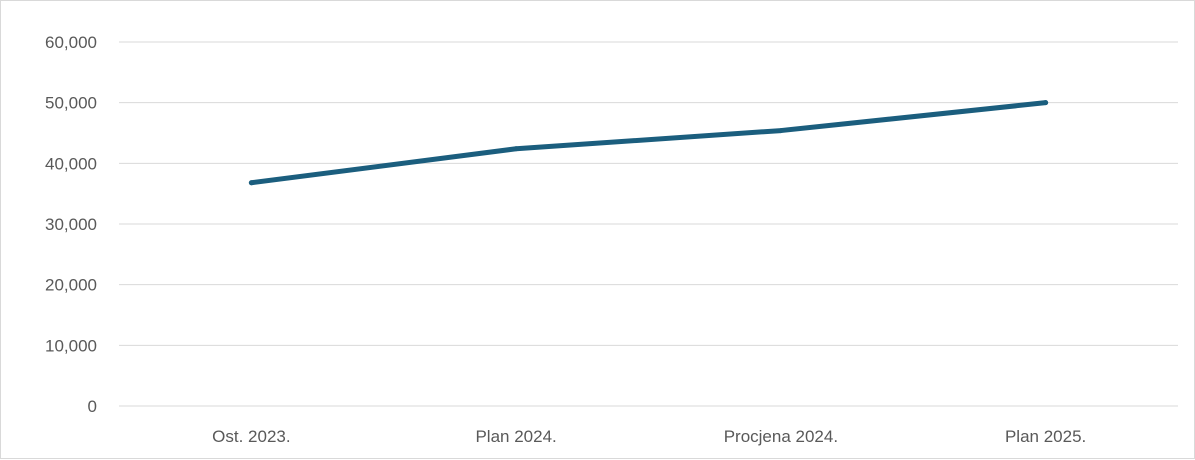 Image resolution: width=1195 pixels, height=460 pixels. Describe the element at coordinates (71, 345) in the screenshot. I see `y-tick-label: 10,000` at that location.